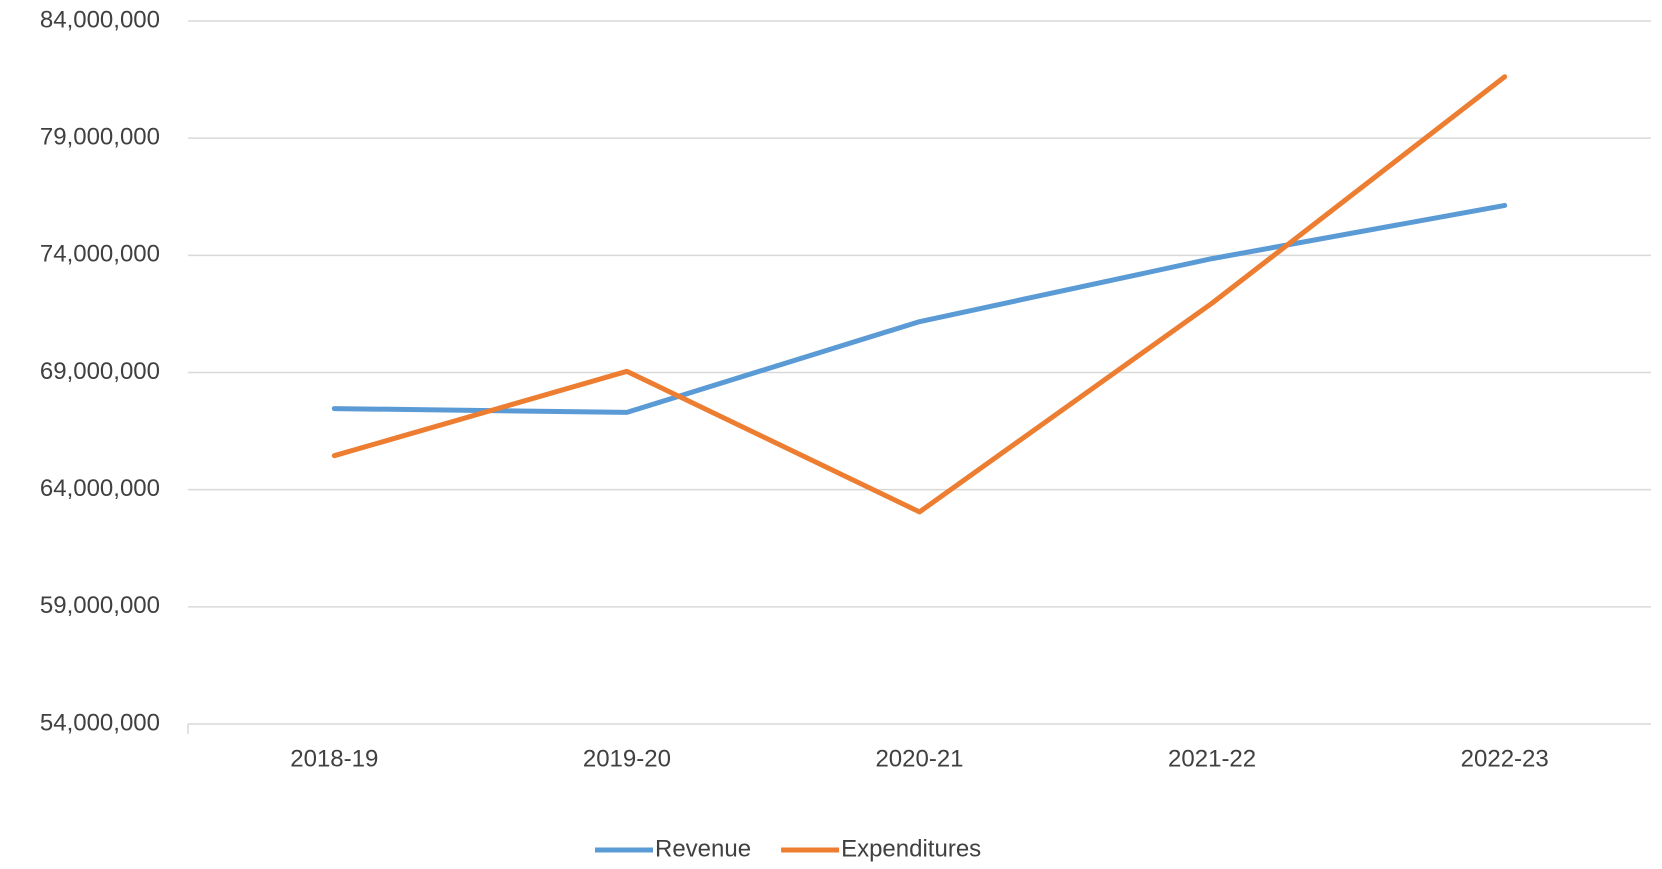 This screenshot has width=1662, height=869. What do you see at coordinates (911, 848) in the screenshot?
I see `legend-label: Expenditures` at bounding box center [911, 848].